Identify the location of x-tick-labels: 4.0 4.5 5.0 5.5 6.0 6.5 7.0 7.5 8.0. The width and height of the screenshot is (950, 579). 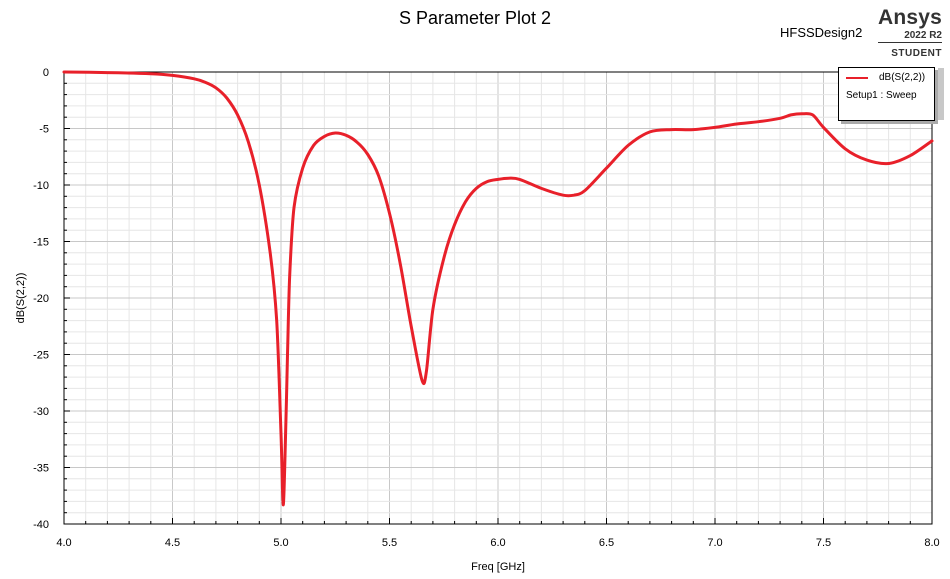
(497, 543).